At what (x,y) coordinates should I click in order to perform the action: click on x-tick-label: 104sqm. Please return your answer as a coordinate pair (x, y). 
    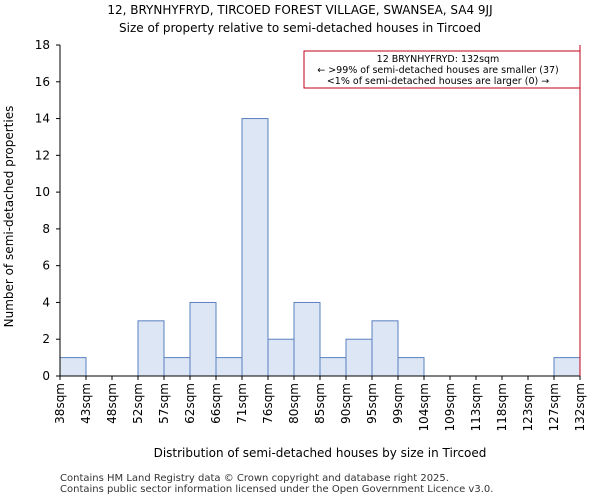
    Looking at the image, I should click on (424, 407).